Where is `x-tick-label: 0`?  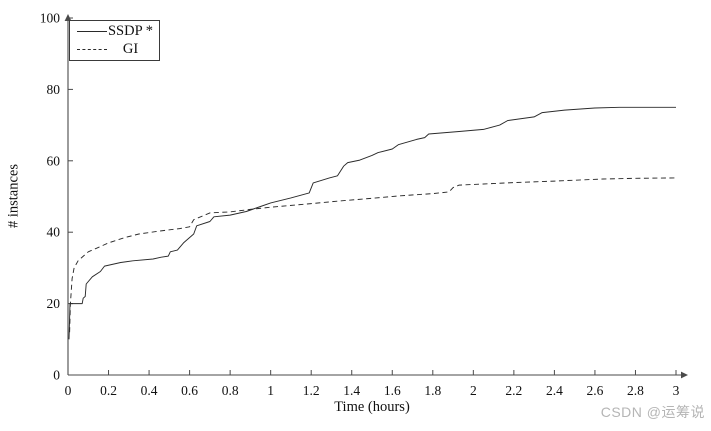 x-tick-label: 0 is located at coordinates (68, 390).